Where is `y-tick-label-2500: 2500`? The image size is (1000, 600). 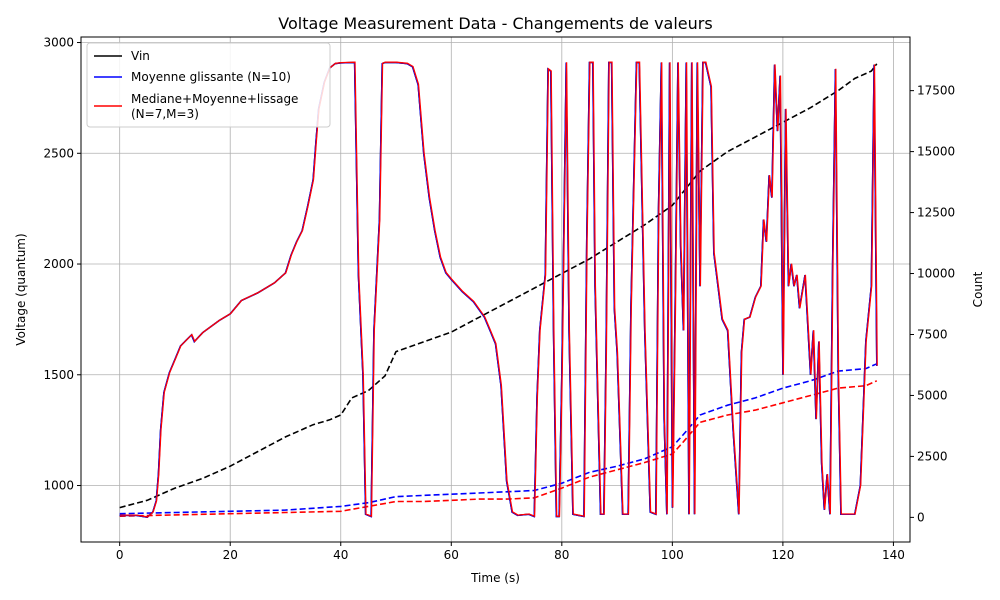 y-tick-label-2500: 2500 is located at coordinates (58, 153).